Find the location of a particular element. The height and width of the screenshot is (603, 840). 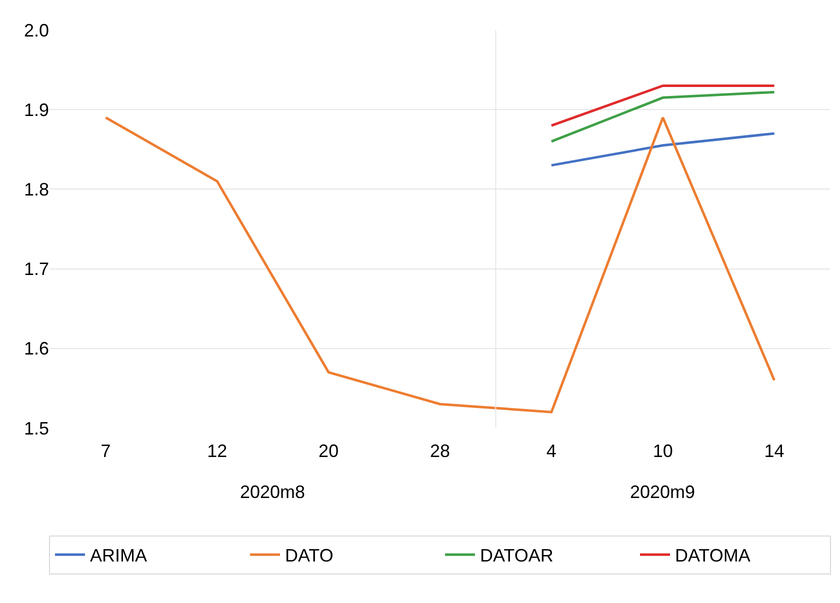

x-tick-label: 7 is located at coordinates (105, 451).